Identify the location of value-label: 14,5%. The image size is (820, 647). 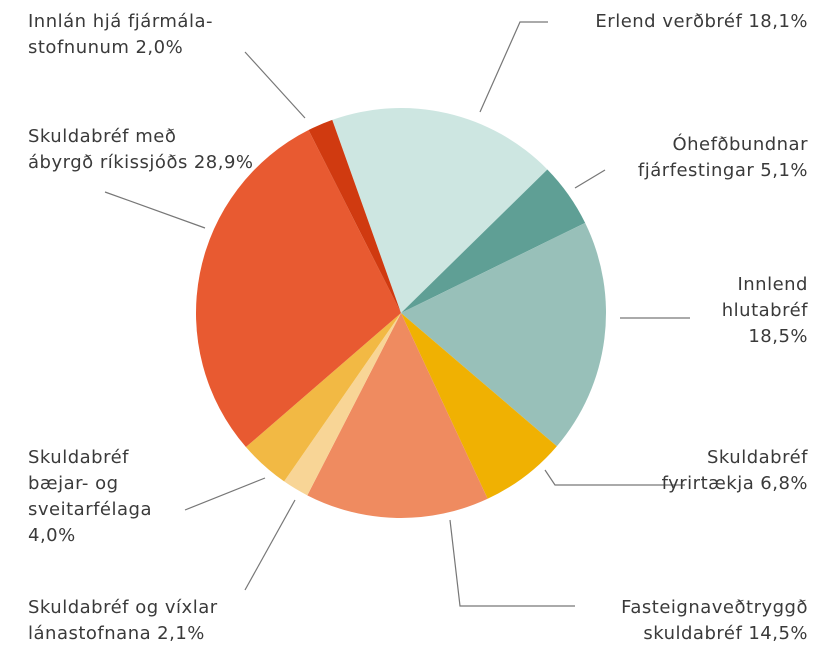
(778, 633).